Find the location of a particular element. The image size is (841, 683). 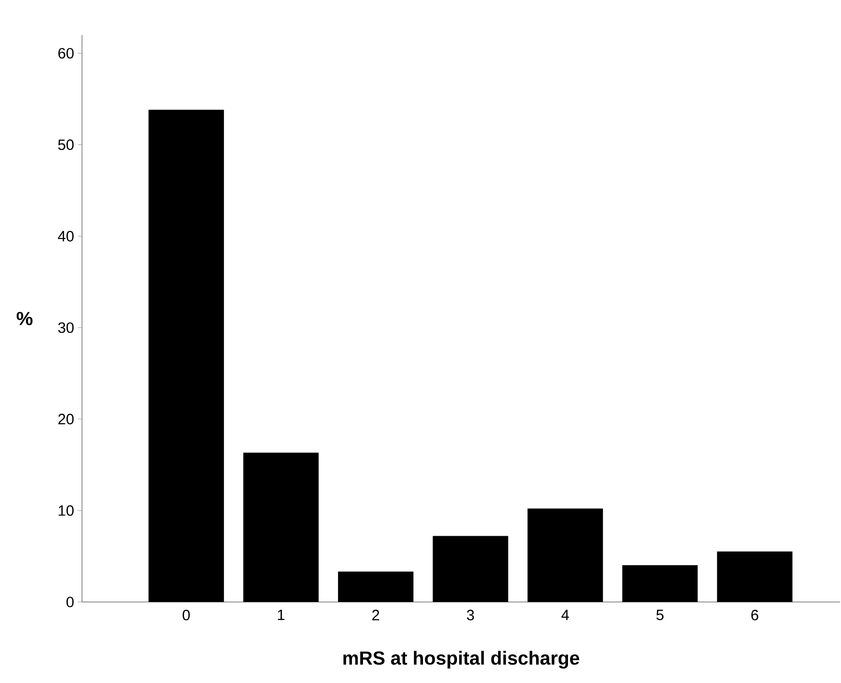

x-tick-label: 3 is located at coordinates (470, 615).